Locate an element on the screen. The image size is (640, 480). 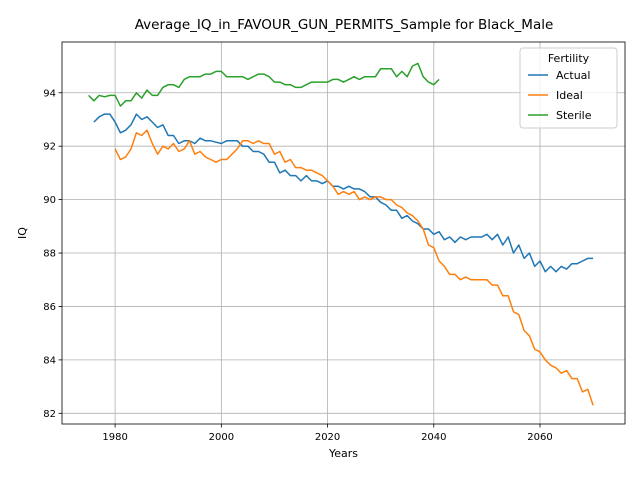
y-axis: 82 84 86 88 90 92 94 is located at coordinates (52, 254).